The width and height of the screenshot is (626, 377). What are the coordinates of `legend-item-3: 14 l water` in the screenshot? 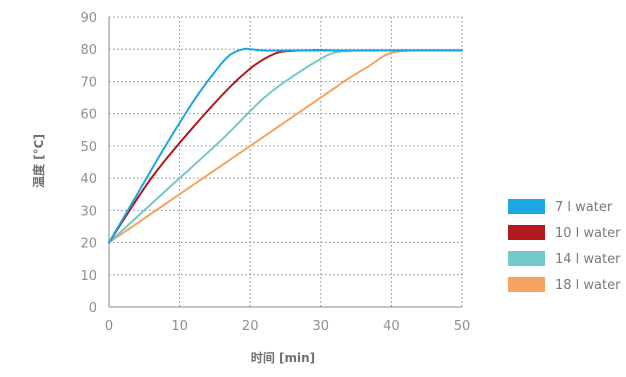 It's located at (564, 259).